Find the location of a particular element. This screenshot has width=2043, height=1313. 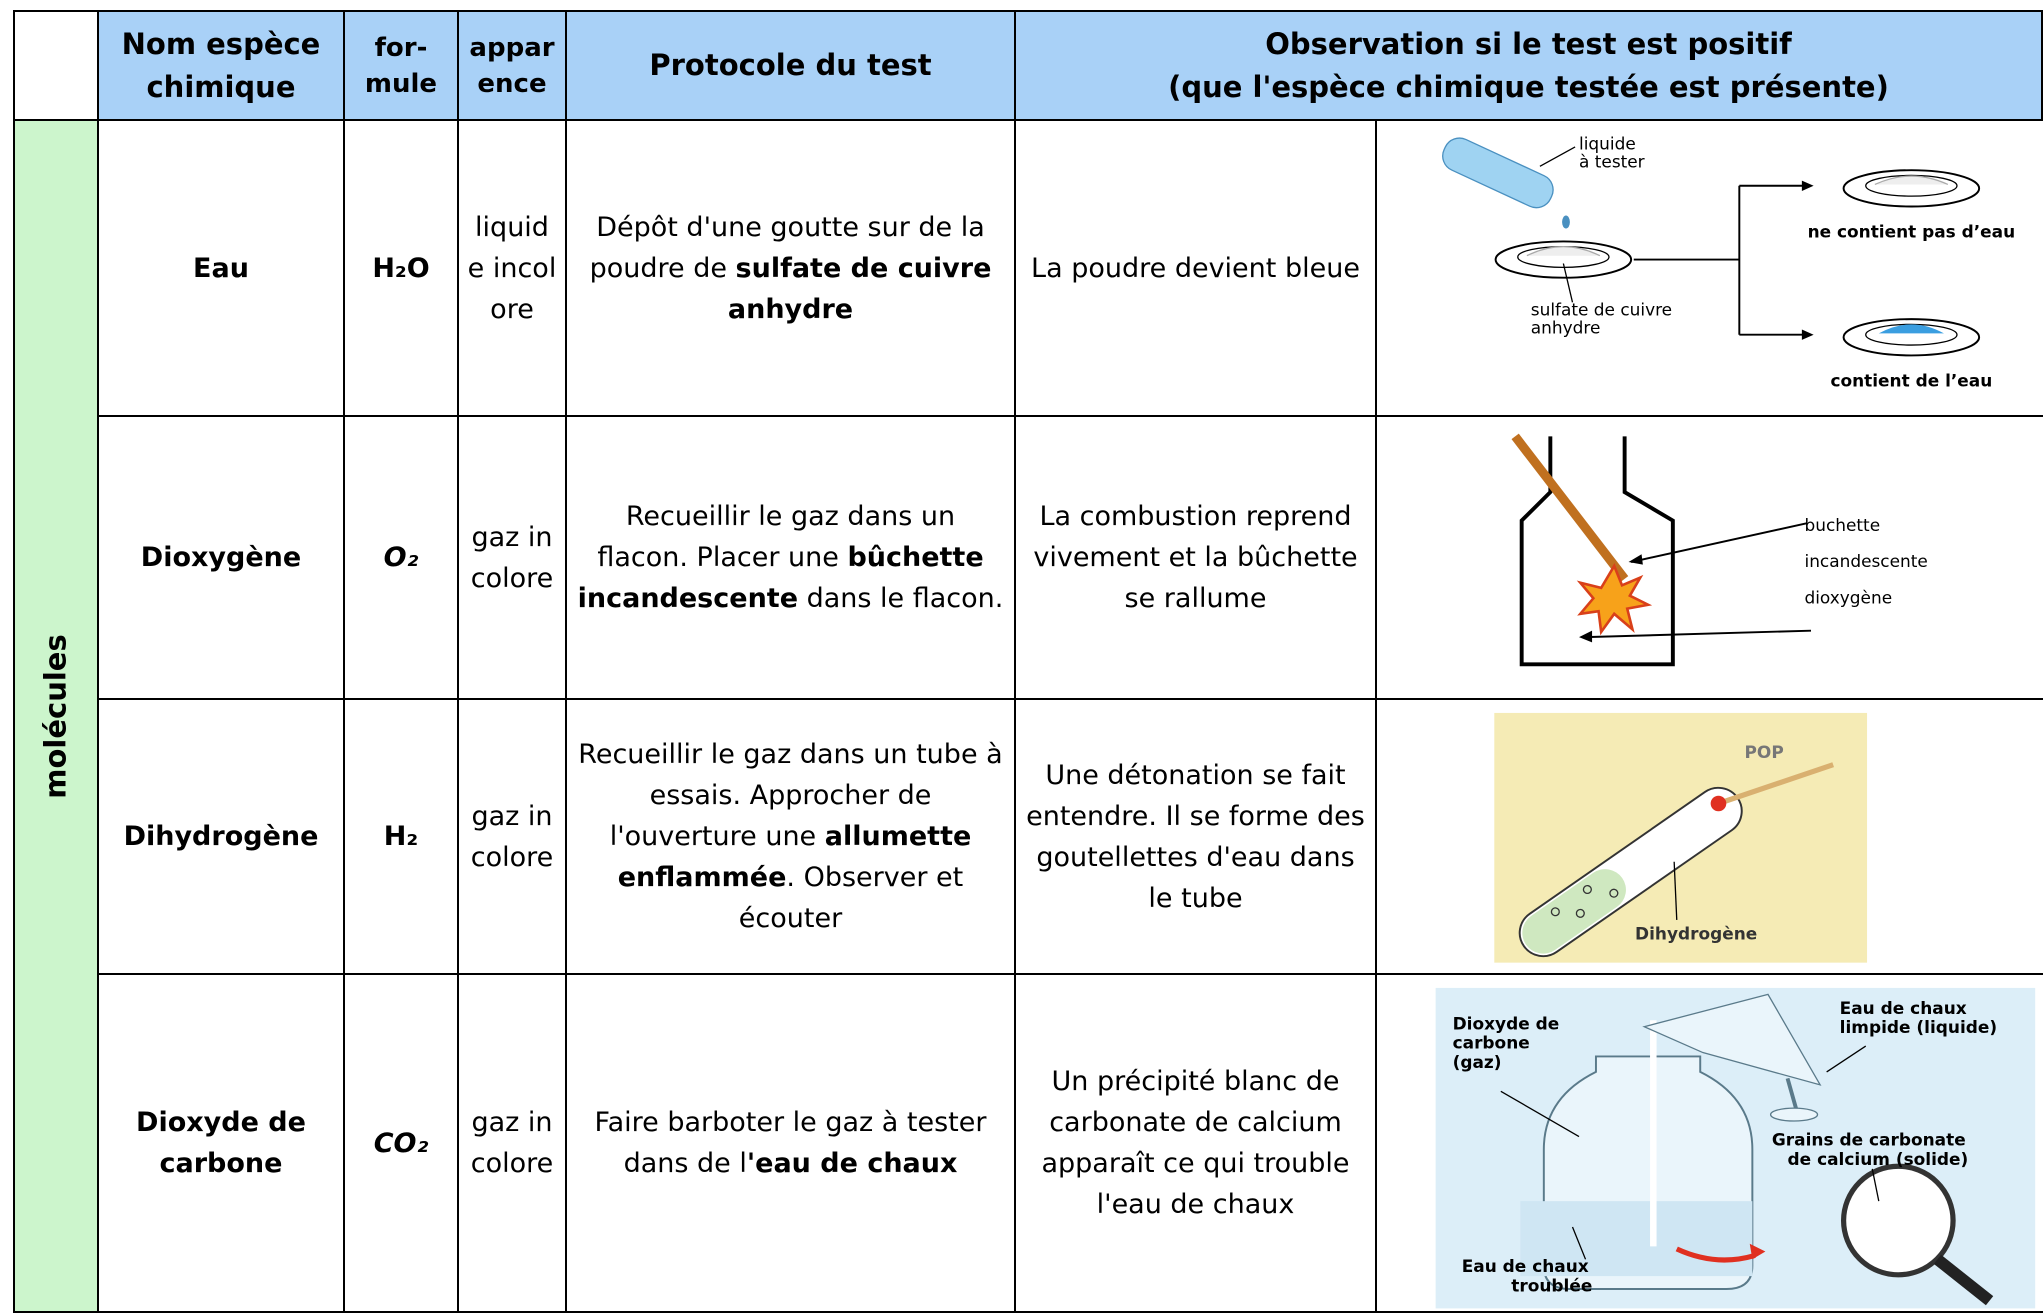

name-cell: Dihydrogène is located at coordinates (222, 837).